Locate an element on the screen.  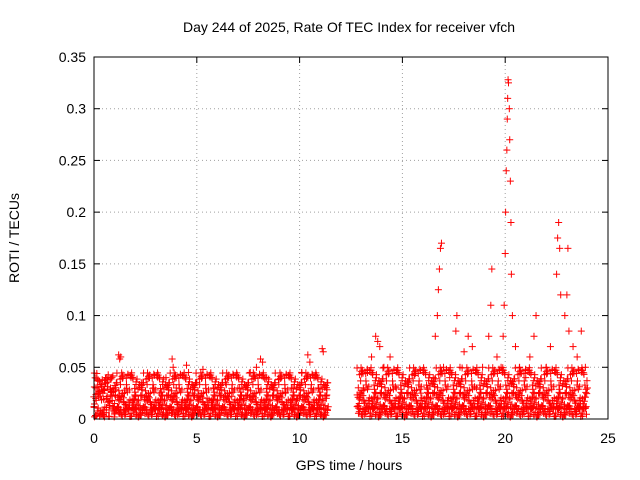
y-axis-label: ROTI / TECUs is located at coordinates (14, 238).